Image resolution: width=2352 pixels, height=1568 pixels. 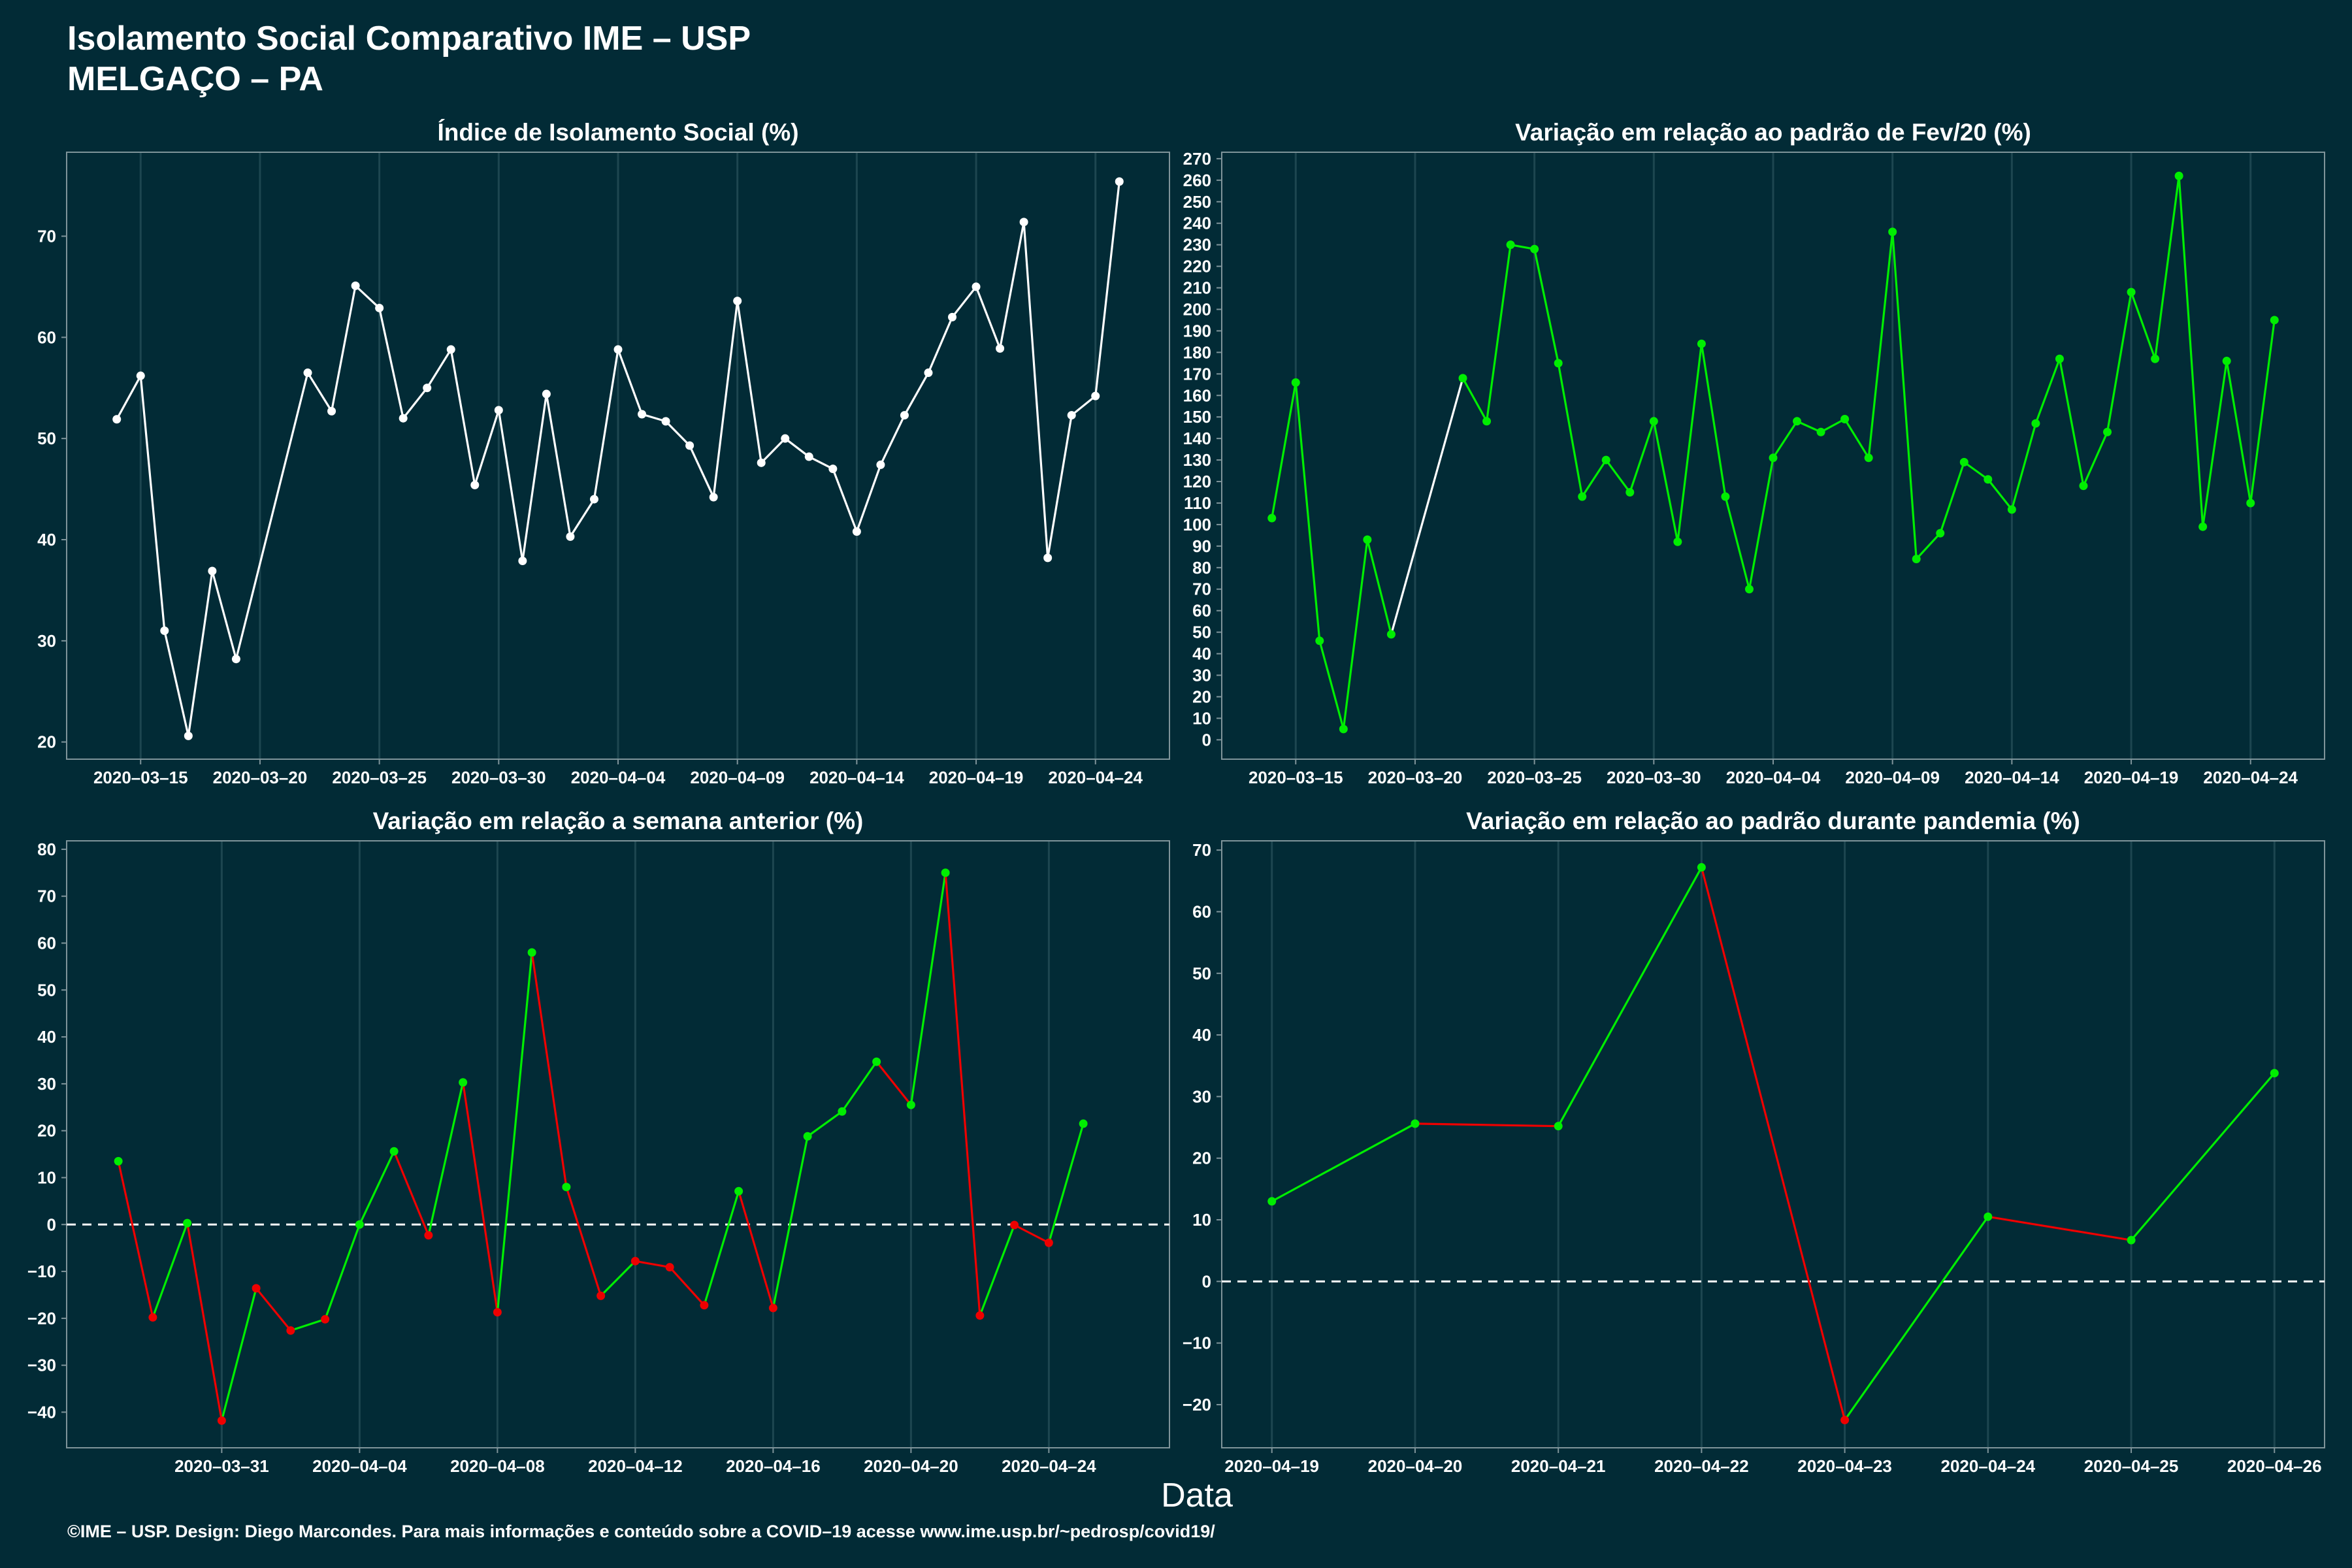 What do you see at coordinates (635, 1466) in the screenshot?
I see `x-tick-label: 2020–04–12` at bounding box center [635, 1466].